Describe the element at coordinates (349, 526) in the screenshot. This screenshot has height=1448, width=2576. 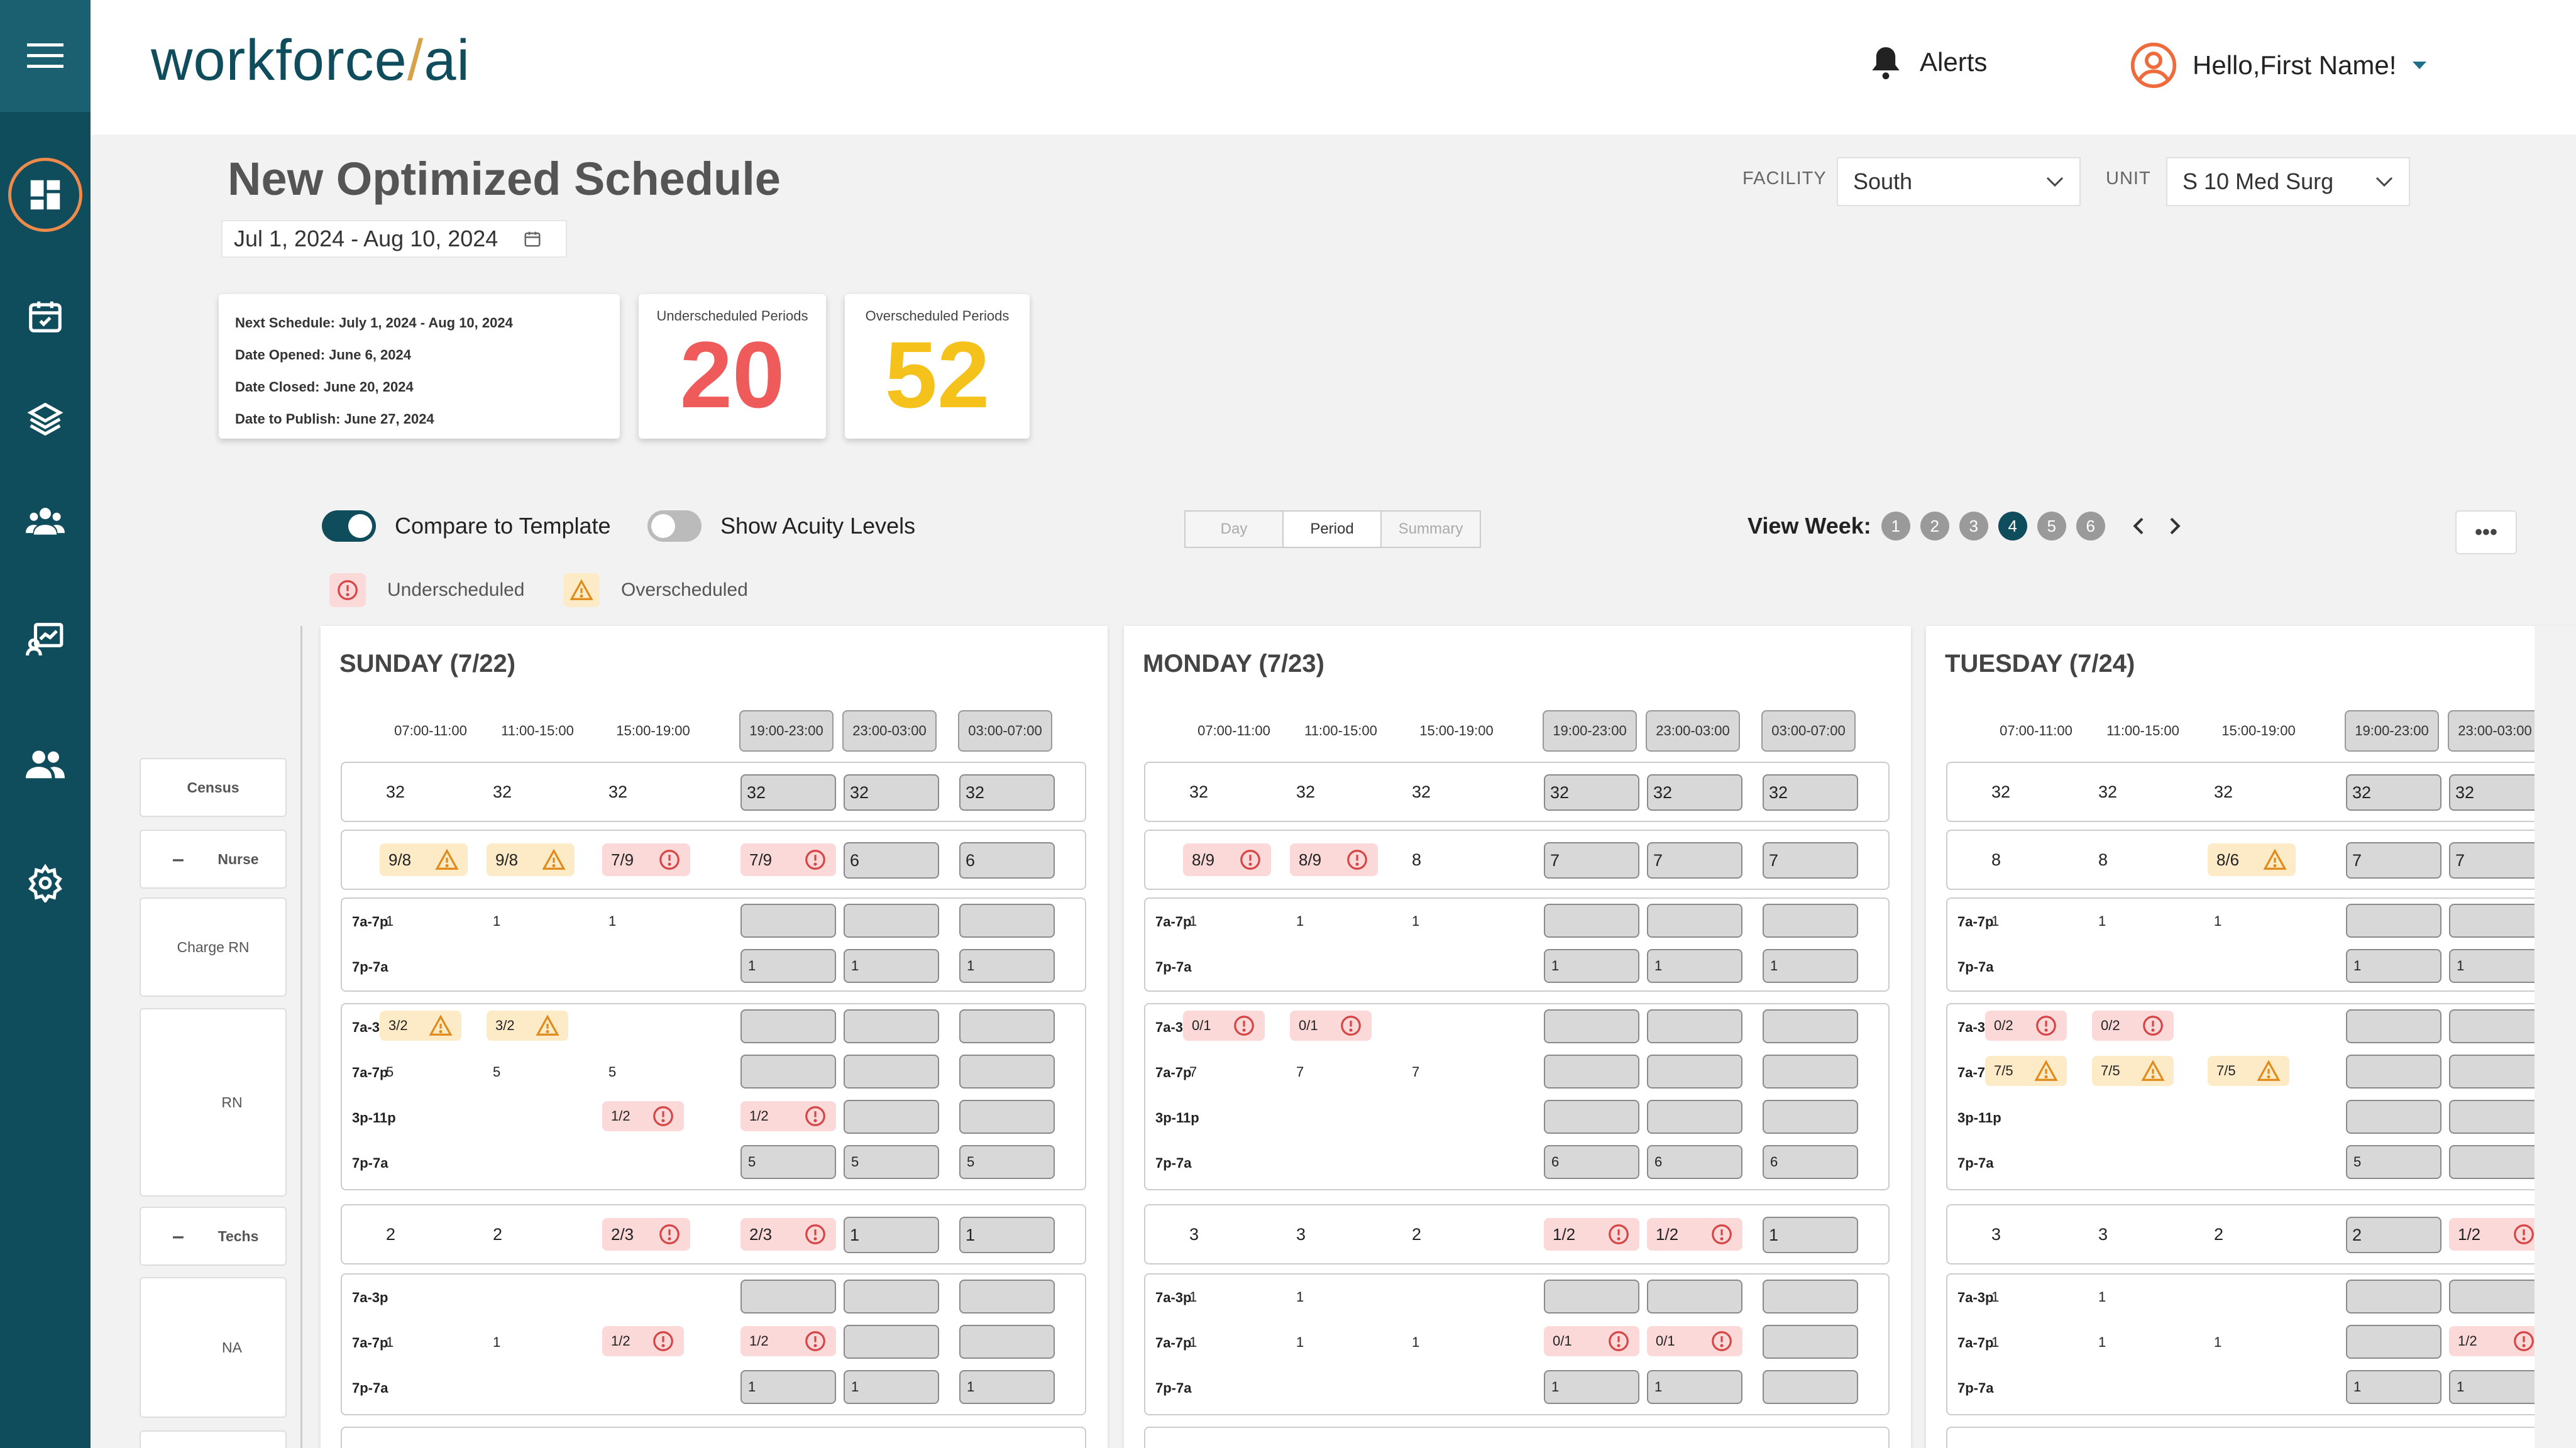
I see `compare-switch` at that location.